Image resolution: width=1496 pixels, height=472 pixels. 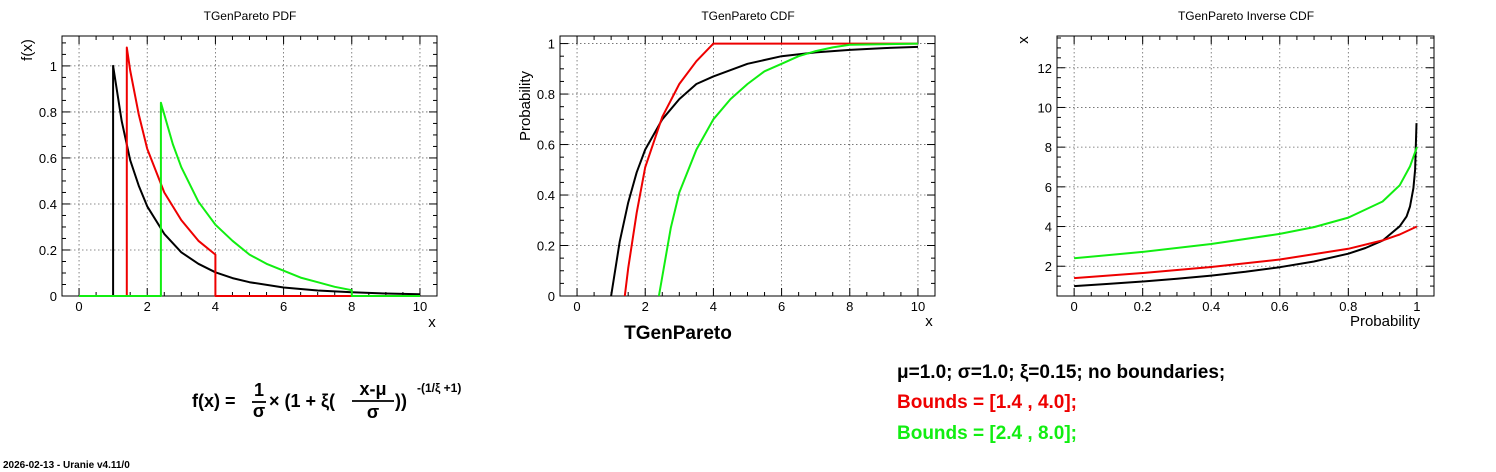 I want to click on formula-frac-num: 1, so click(x=259, y=390).